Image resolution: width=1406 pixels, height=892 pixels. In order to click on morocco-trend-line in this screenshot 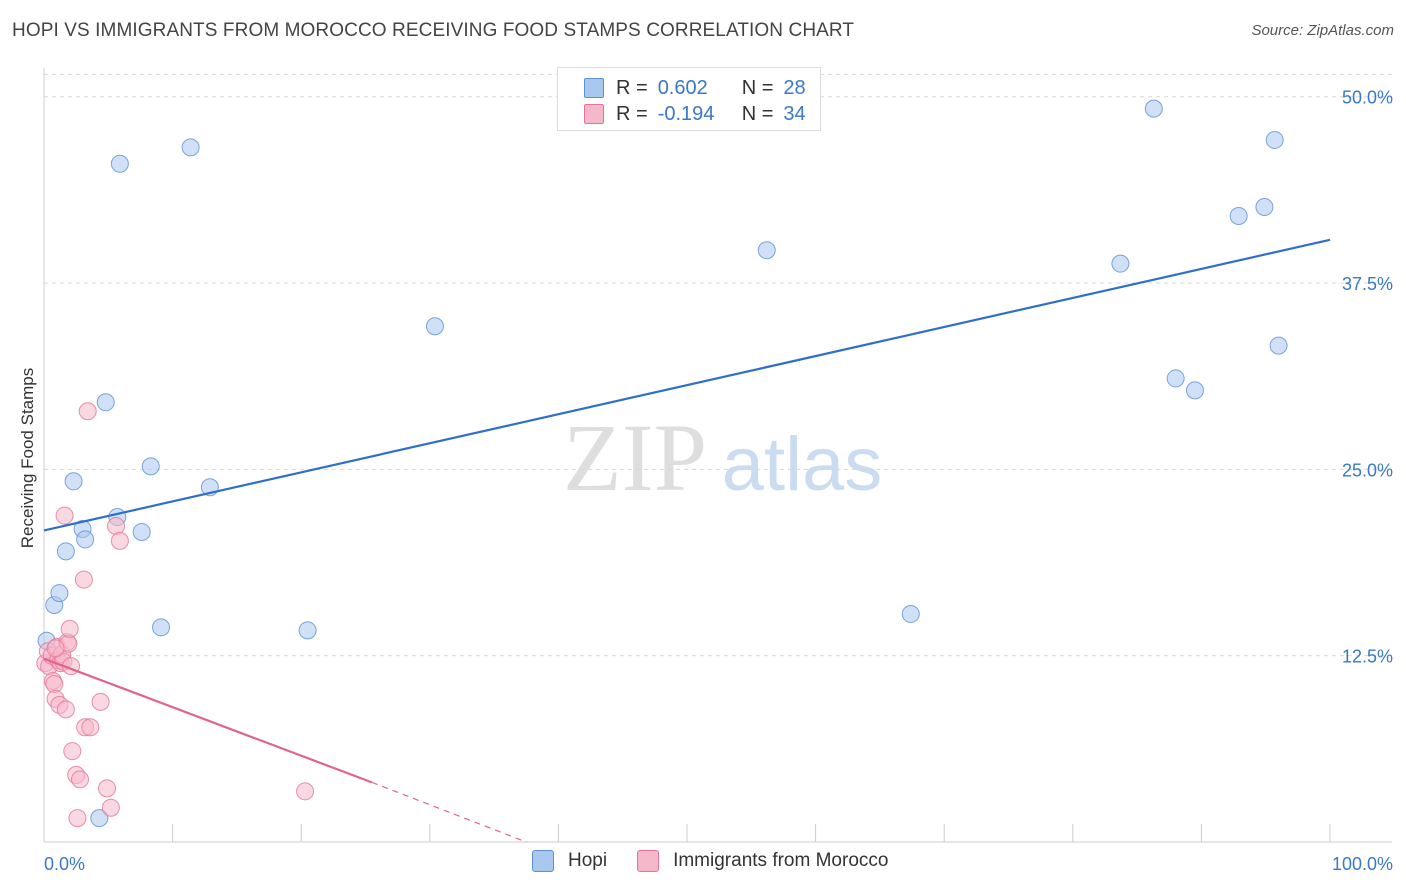, I will do `click(208, 720)`.